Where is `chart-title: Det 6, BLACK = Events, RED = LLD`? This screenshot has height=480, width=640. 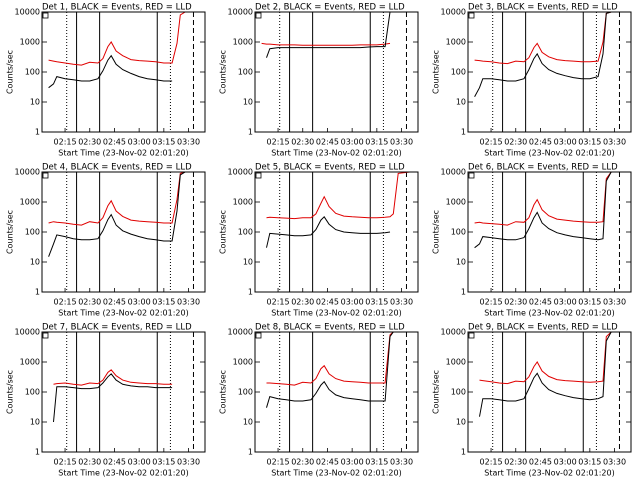
chart-title: Det 6, BLACK = Events, RED = LLD is located at coordinates (543, 168).